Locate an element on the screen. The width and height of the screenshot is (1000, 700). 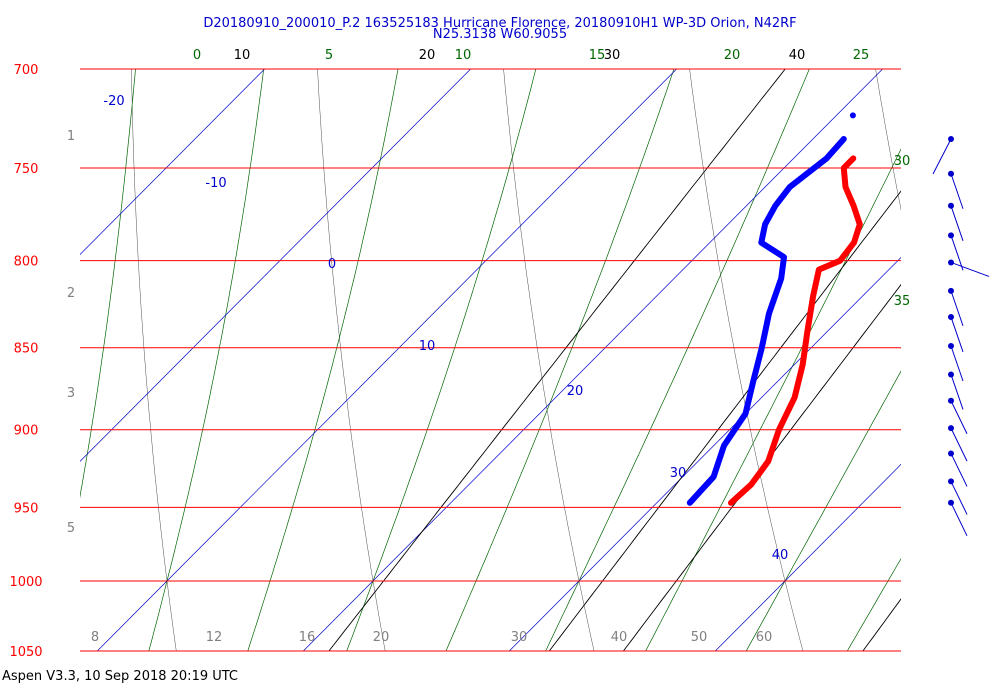
isotherm-label: 0 is located at coordinates (332, 264).